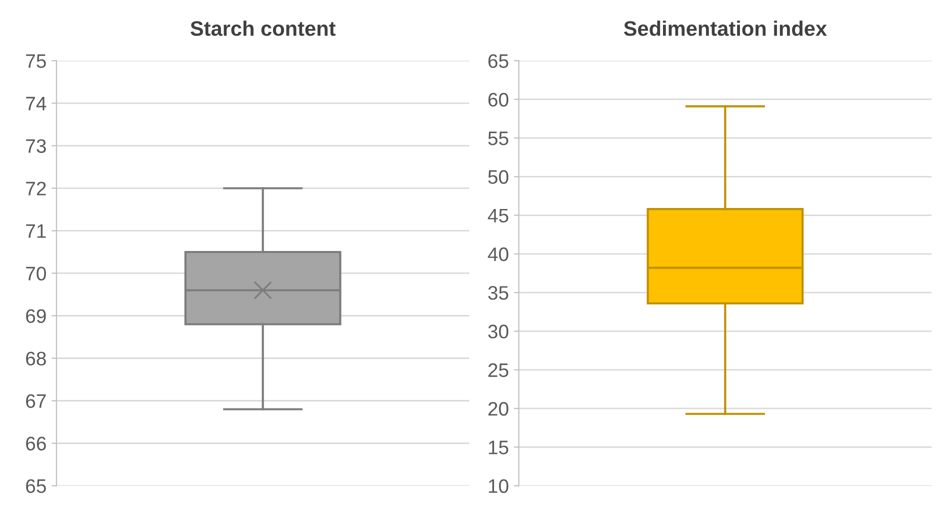 This screenshot has width=941, height=506. I want to click on y-tick-label: 71, so click(36, 231).